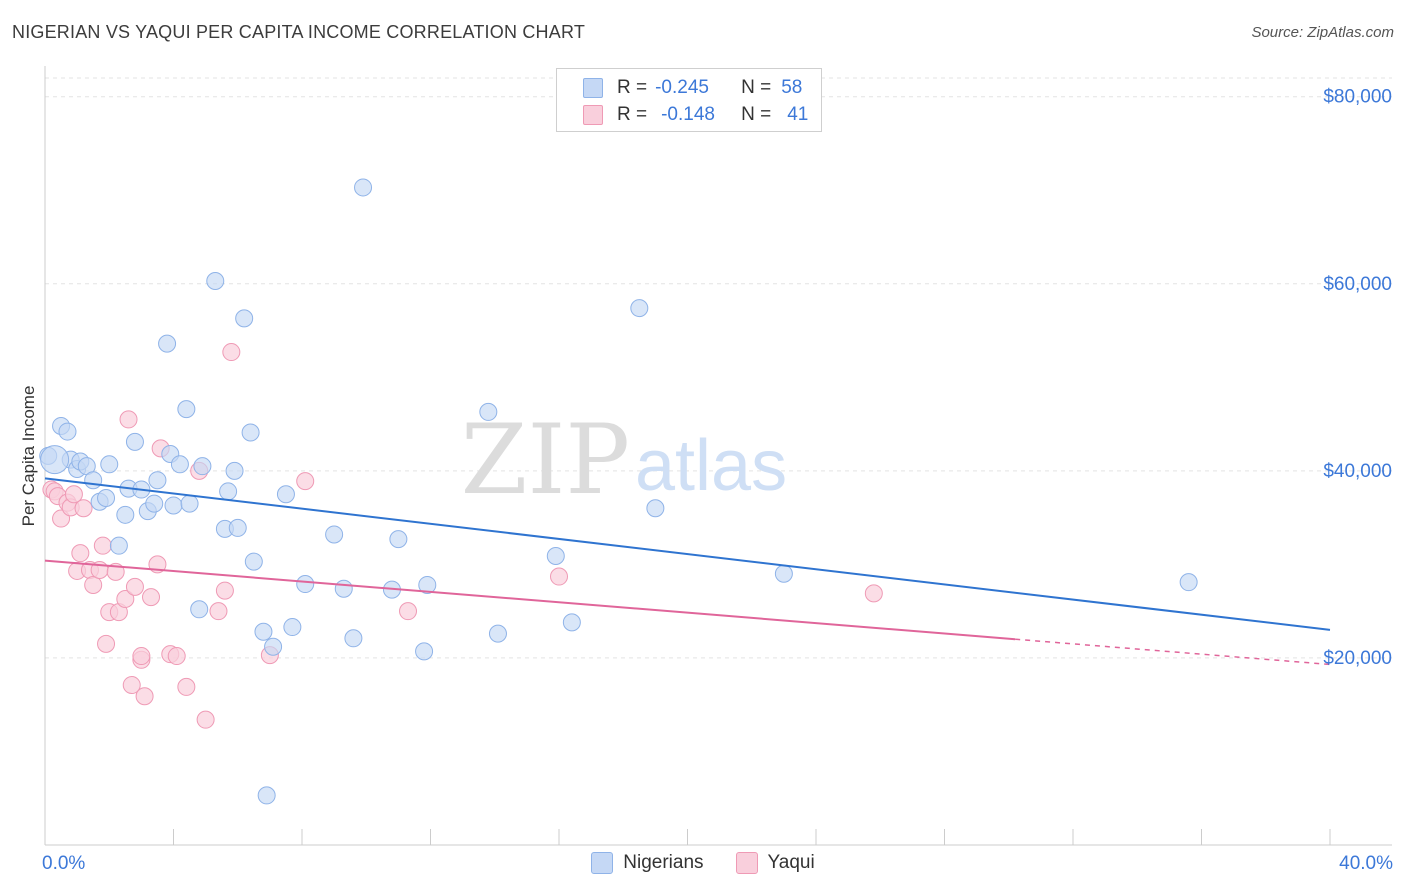  What do you see at coordinates (711, 466) in the screenshot?
I see `watermark-atlas: atlas` at bounding box center [711, 466].